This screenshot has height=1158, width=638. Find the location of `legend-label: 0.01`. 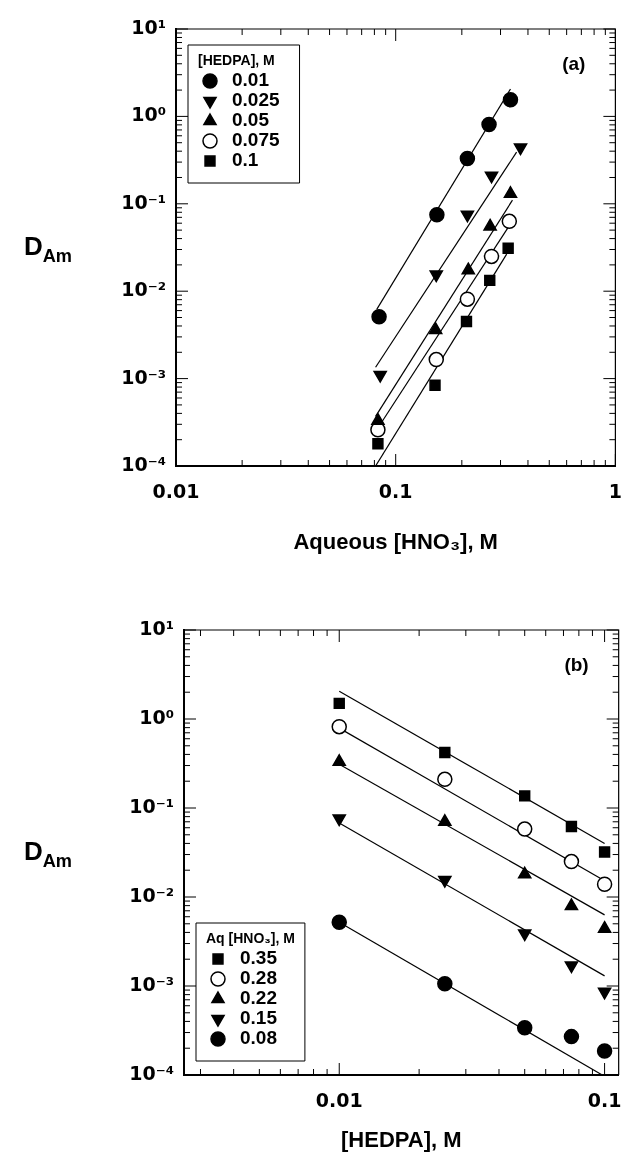

legend-label: 0.01 is located at coordinates (251, 80).